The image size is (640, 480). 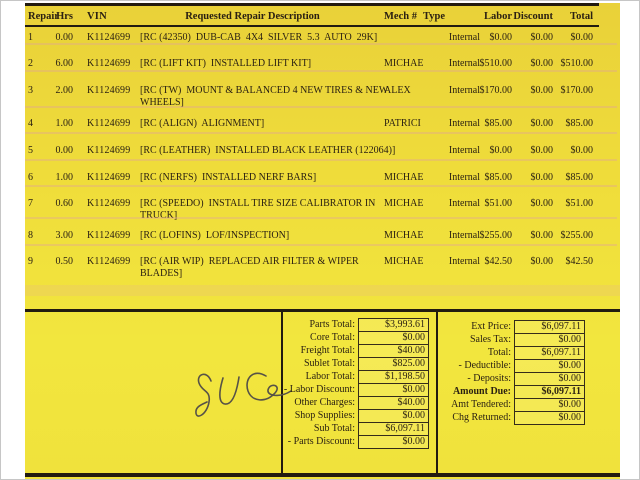 I want to click on cell-total: $510.00, so click(x=577, y=63).